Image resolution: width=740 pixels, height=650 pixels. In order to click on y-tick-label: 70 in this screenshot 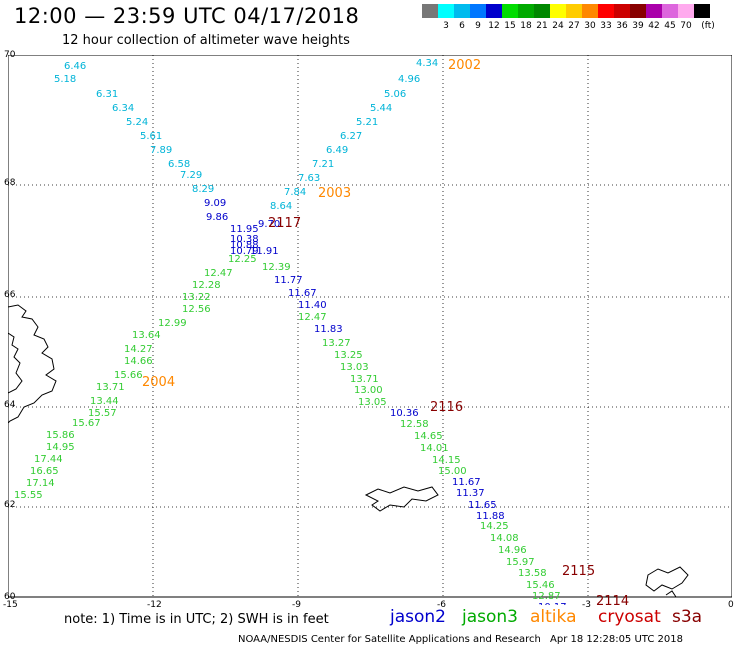, I will do `click(10, 55)`.